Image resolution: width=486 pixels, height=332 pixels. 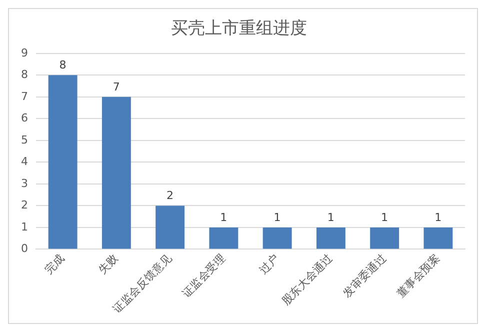 What do you see at coordinates (62, 65) in the screenshot?
I see `data-label: 8` at bounding box center [62, 65].